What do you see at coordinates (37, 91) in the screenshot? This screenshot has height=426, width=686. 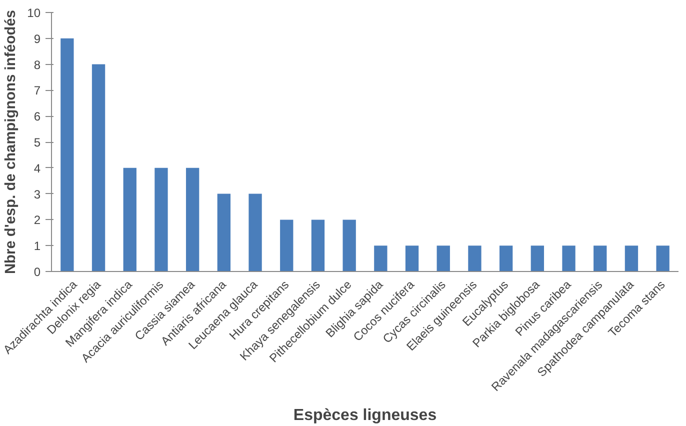 I see `y-tick-label: 7` at bounding box center [37, 91].